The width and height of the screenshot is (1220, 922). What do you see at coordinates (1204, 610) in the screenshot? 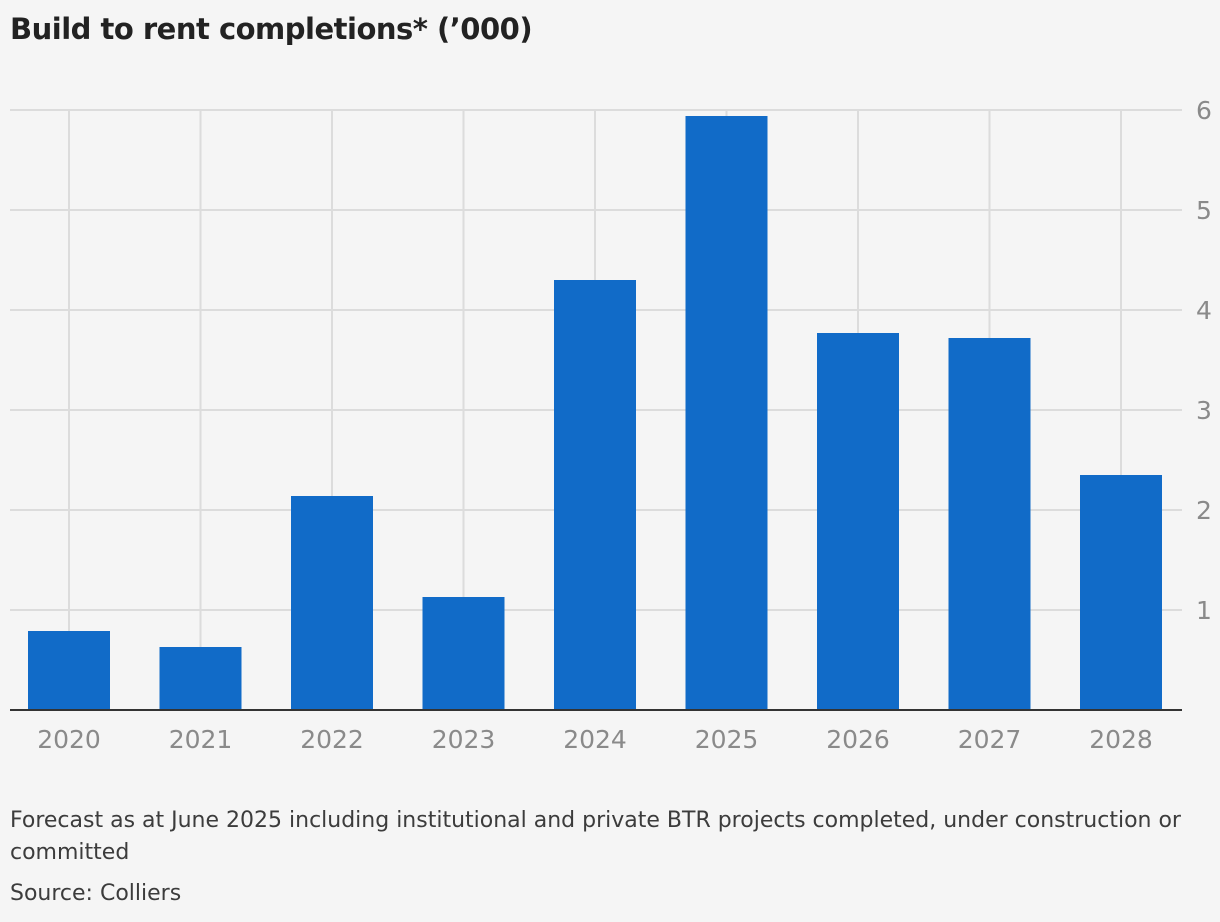
I see `y-tick-label: 1` at bounding box center [1204, 610].